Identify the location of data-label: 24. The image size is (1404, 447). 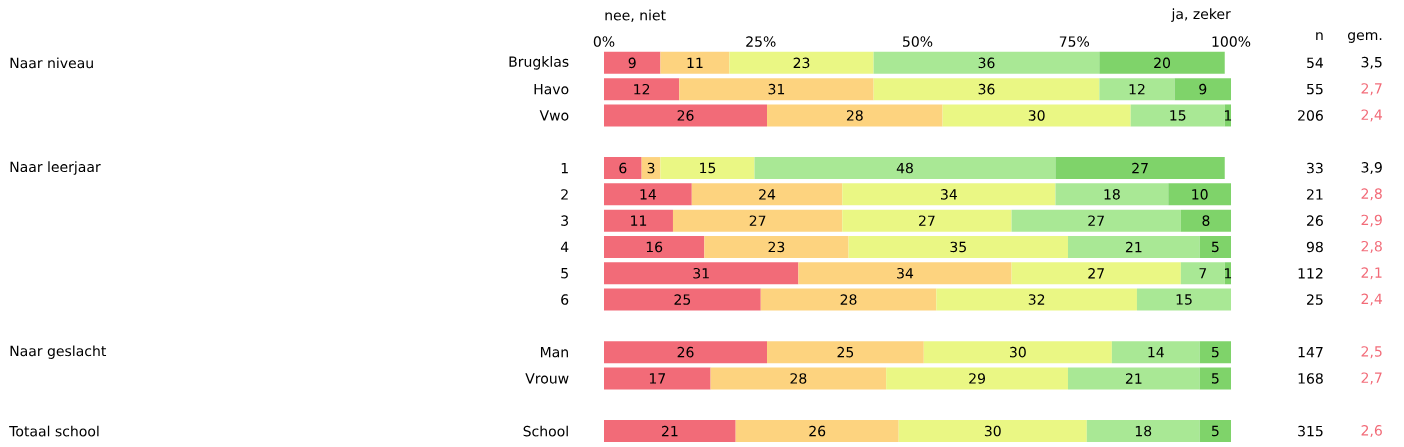
(767, 194).